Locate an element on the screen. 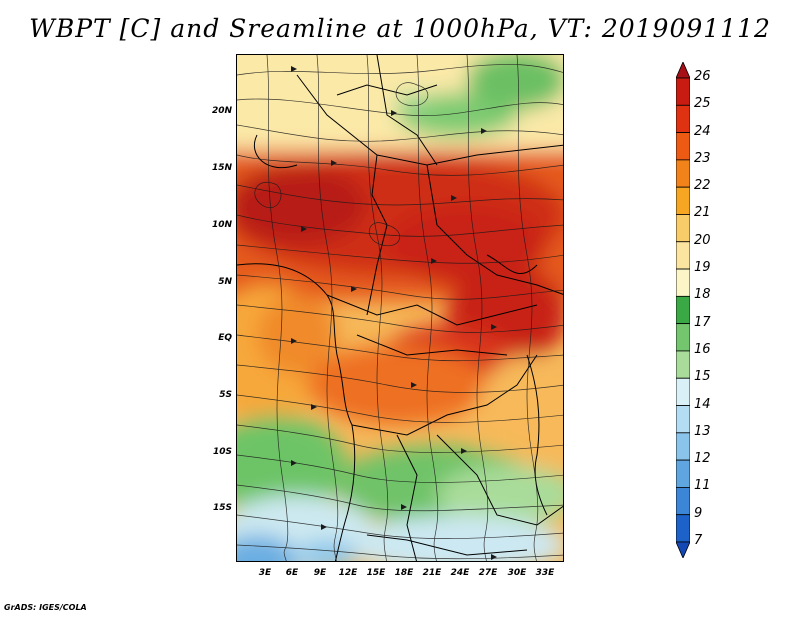 The height and width of the screenshot is (618, 800). colorbar-label: 24 is located at coordinates (702, 131).